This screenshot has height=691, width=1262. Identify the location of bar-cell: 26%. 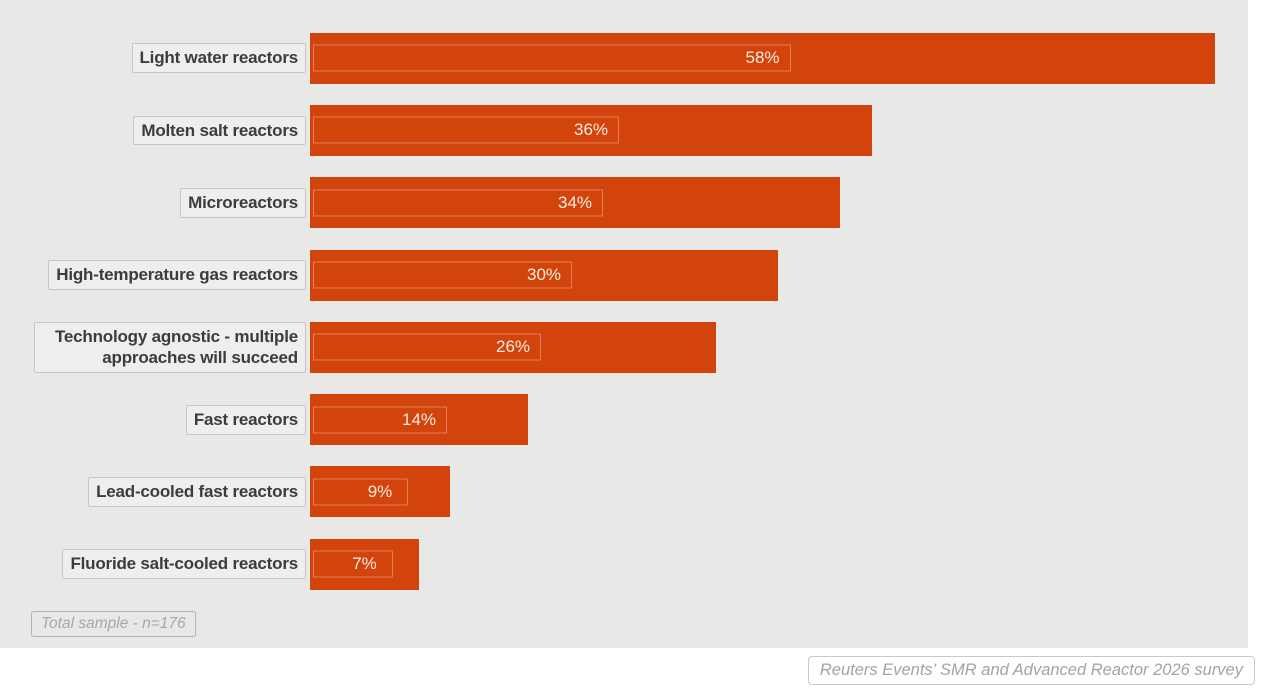
(779, 347).